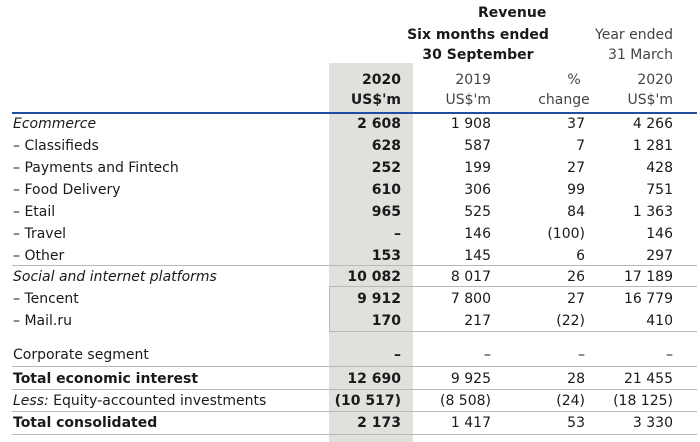 This screenshot has width=700, height=442. Describe the element at coordinates (576, 379) in the screenshot. I see `cell-pct-change: 28` at that location.